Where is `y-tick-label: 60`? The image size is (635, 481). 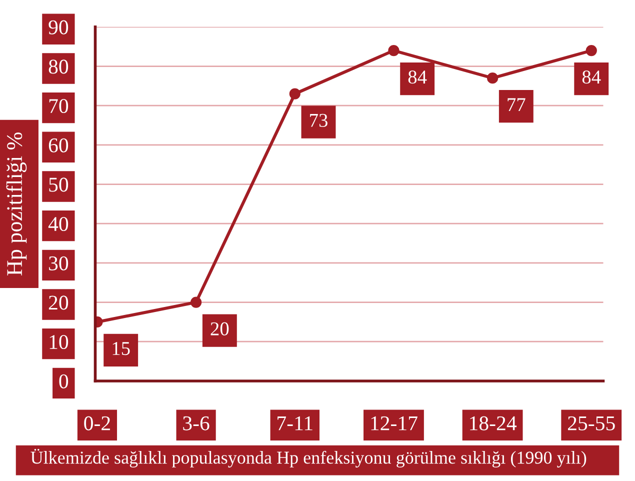 y-tick-label: 60 is located at coordinates (58, 145).